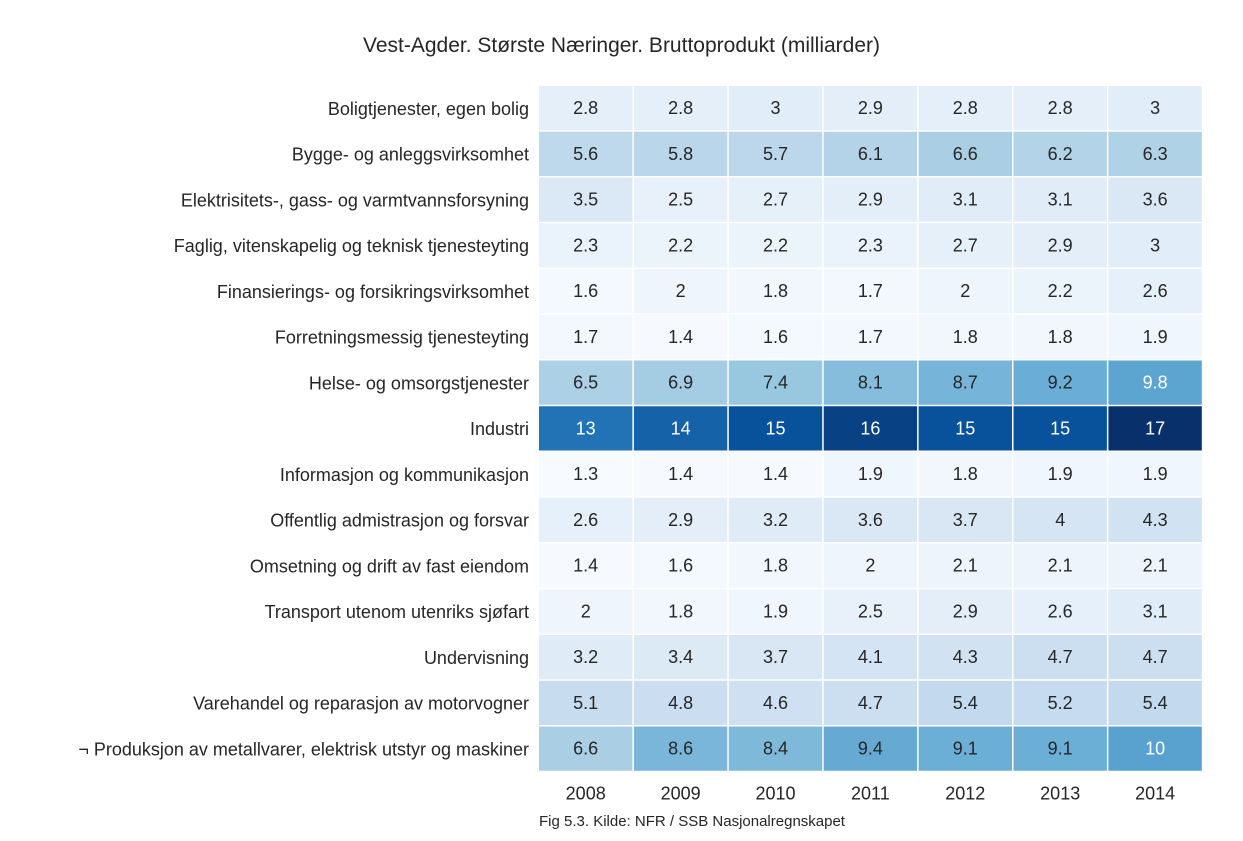 The height and width of the screenshot is (841, 1243). What do you see at coordinates (404, 475) in the screenshot?
I see `row-label: Informasjon og kommunikasjon` at bounding box center [404, 475].